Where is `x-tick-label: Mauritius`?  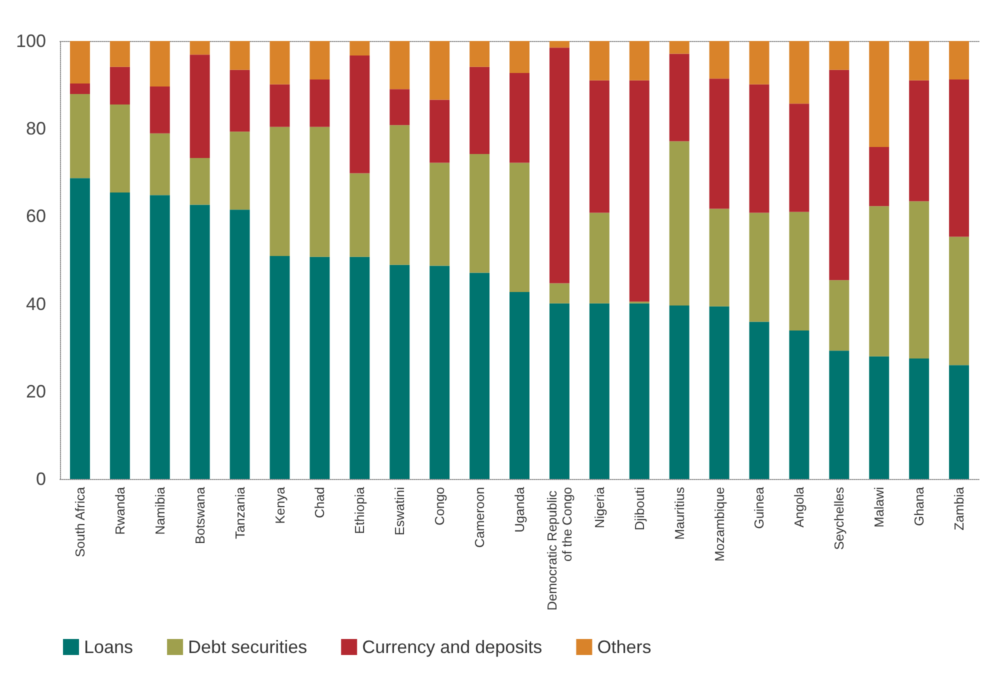
x-tick-label: Mauritius is located at coordinates (679, 513).